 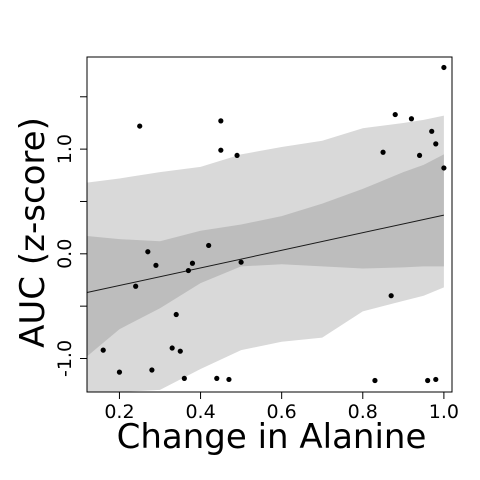 I want to click on x-tick-label: 1.0, so click(x=444, y=412).